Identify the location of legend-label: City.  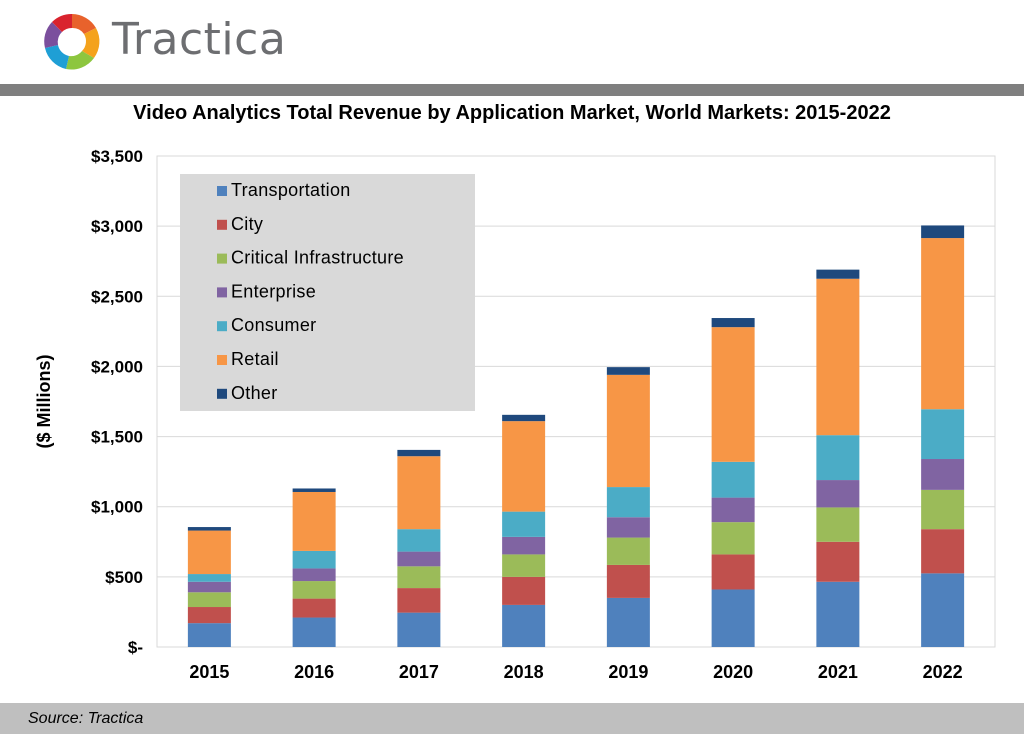
(247, 224).